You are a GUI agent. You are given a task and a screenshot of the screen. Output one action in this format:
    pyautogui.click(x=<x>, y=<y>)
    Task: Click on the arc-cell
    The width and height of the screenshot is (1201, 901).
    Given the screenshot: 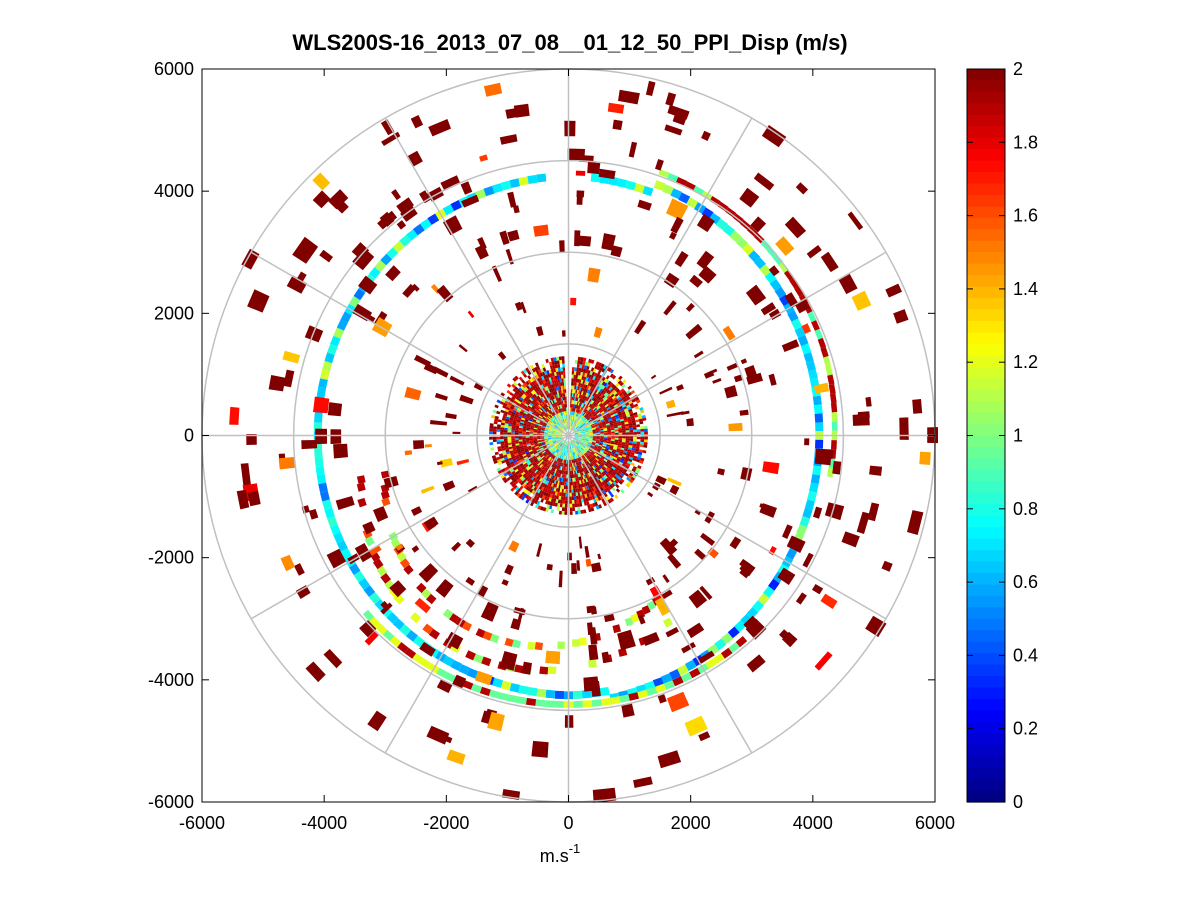 What is the action you would take?
    pyautogui.click(x=531, y=645)
    